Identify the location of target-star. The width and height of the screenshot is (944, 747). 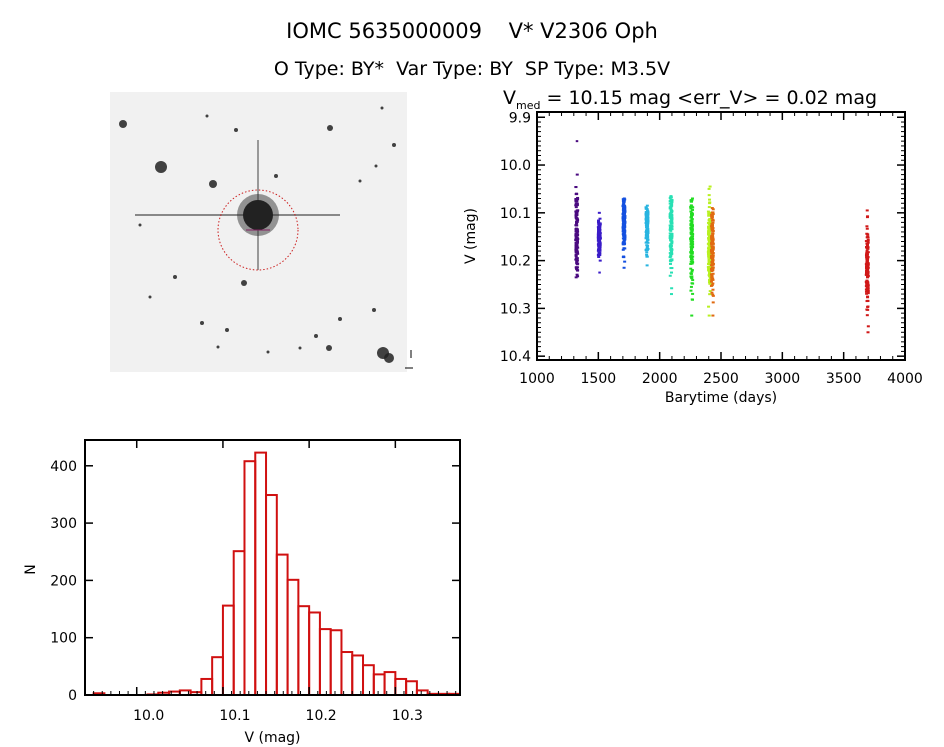
(237, 205).